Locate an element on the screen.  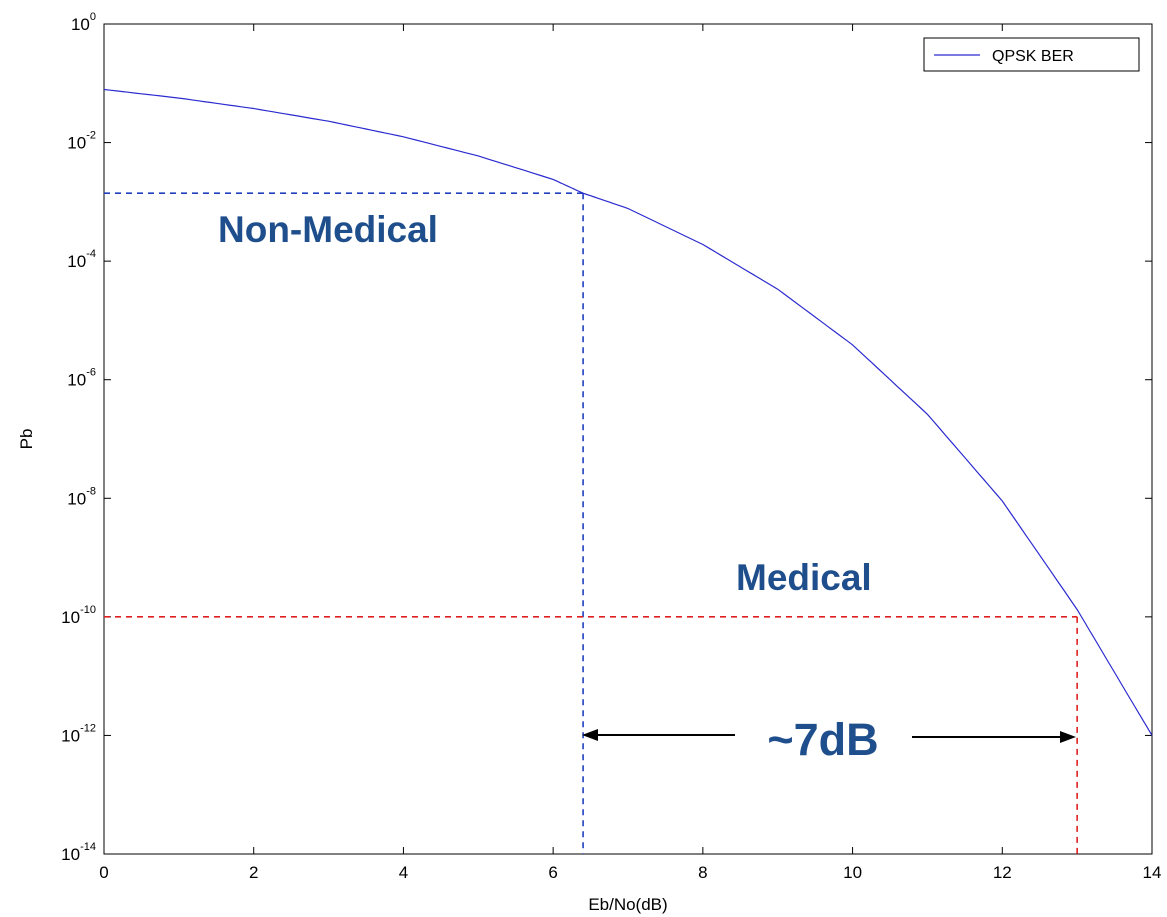
y-tick-label: 10⁻¹⁰ is located at coordinates (78, 615).